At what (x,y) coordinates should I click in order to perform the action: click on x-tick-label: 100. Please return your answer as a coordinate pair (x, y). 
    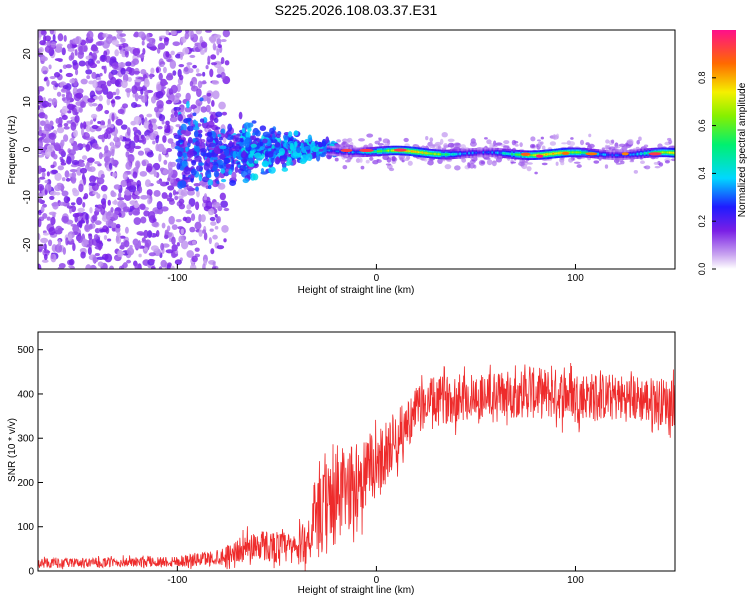
    Looking at the image, I should click on (575, 580).